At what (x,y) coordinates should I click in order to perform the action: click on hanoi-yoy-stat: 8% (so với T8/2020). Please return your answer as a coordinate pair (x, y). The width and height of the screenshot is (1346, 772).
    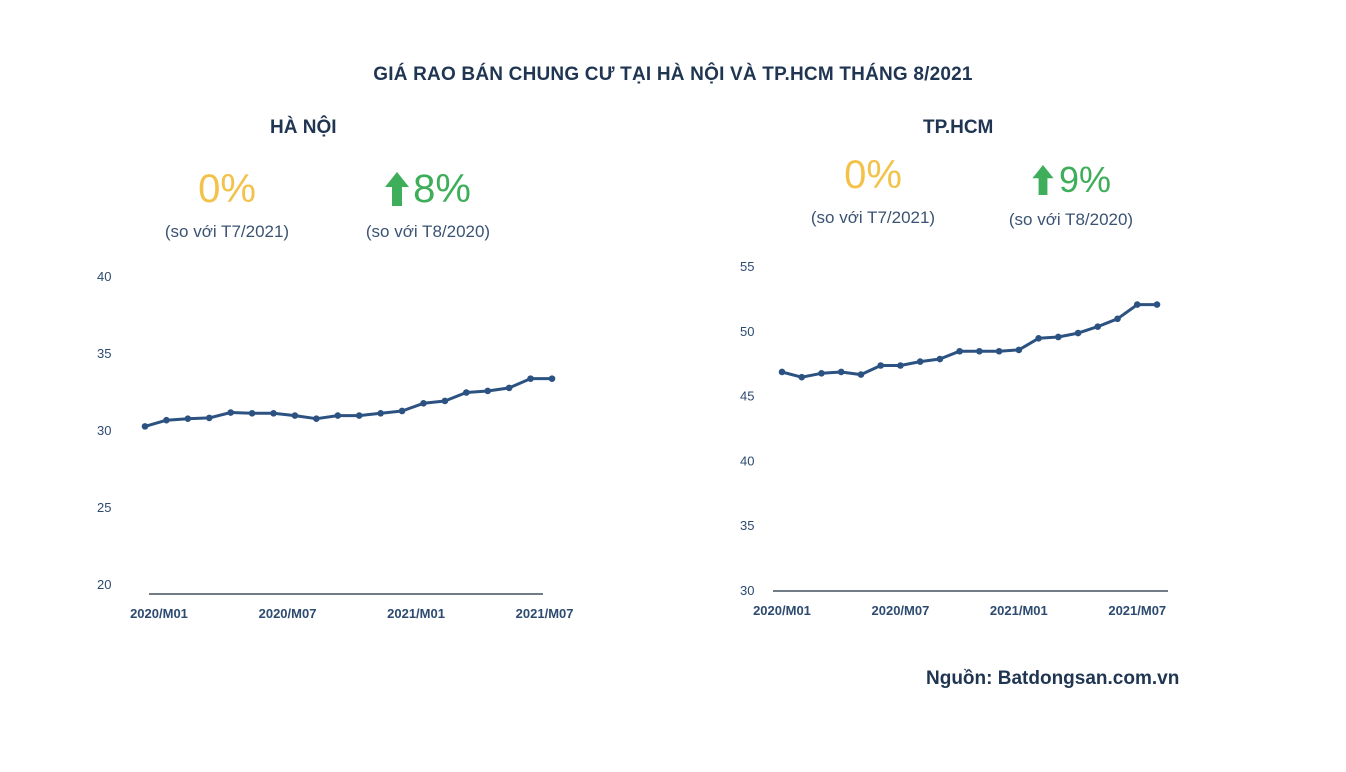
    Looking at the image, I should click on (428, 204).